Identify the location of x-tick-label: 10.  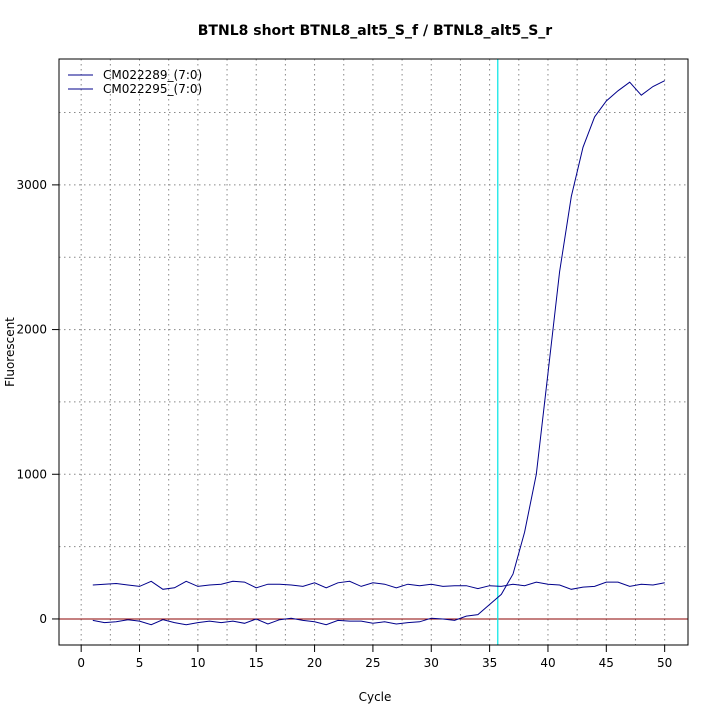
(197, 663).